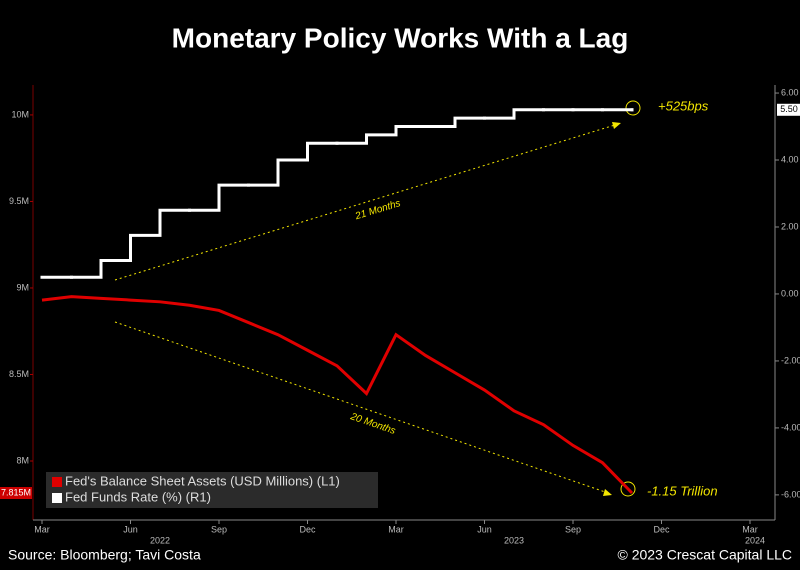 The width and height of the screenshot is (800, 570). I want to click on y2-tick-label: -2.00, so click(790, 360).